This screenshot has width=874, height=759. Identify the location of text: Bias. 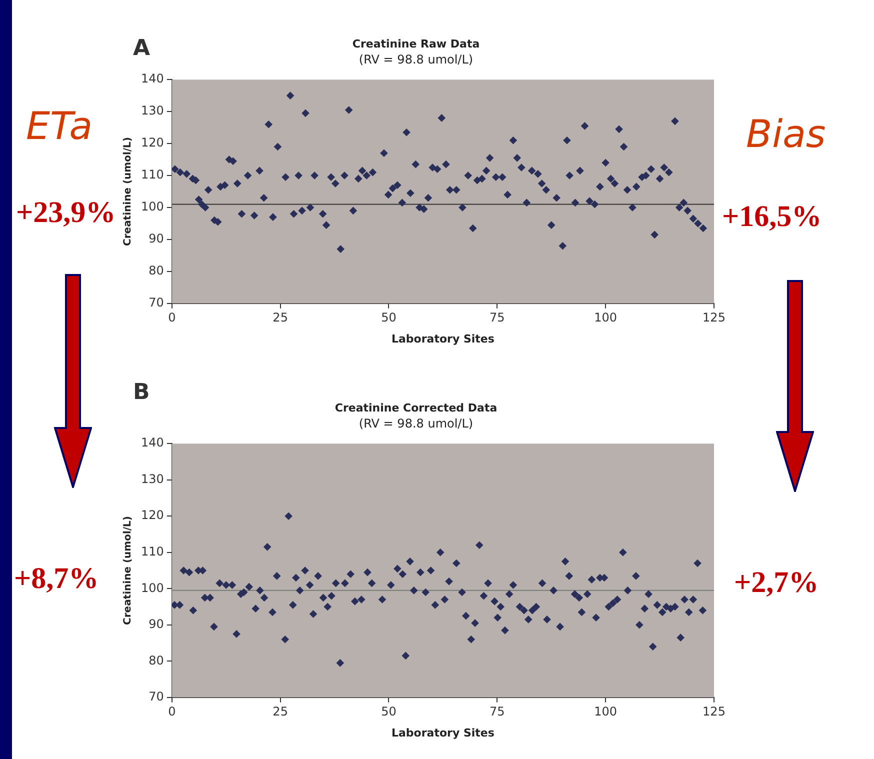
(786, 134).